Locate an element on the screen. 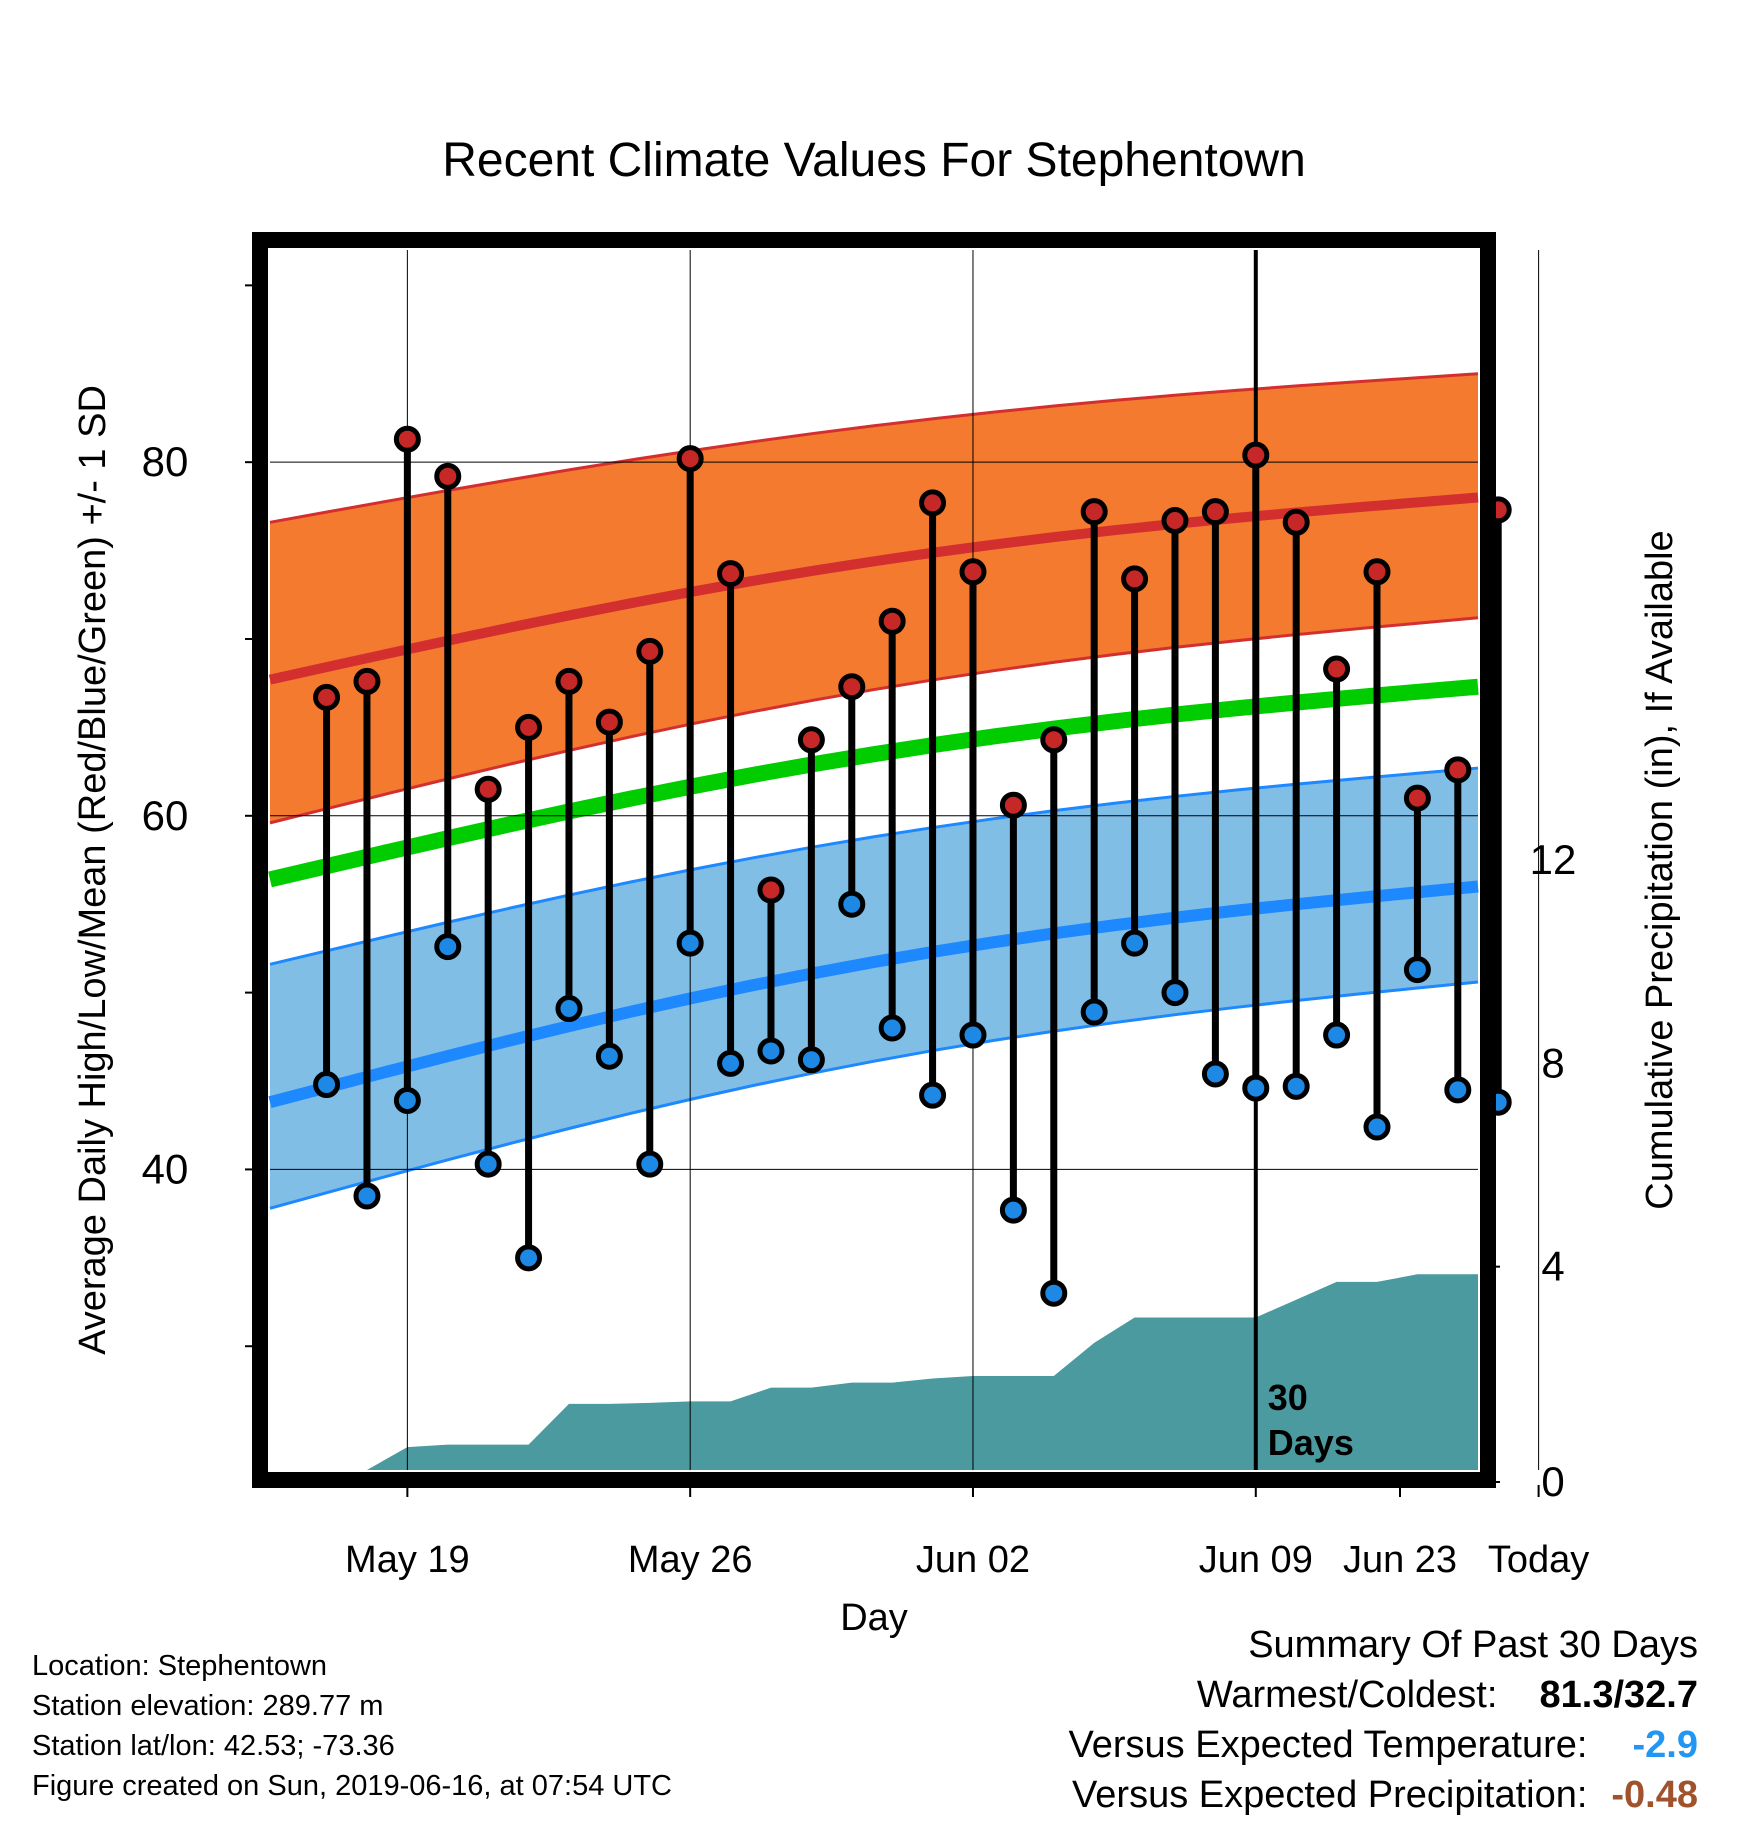 This screenshot has width=1748, height=1828. normal-mean-line is located at coordinates (873, 783).